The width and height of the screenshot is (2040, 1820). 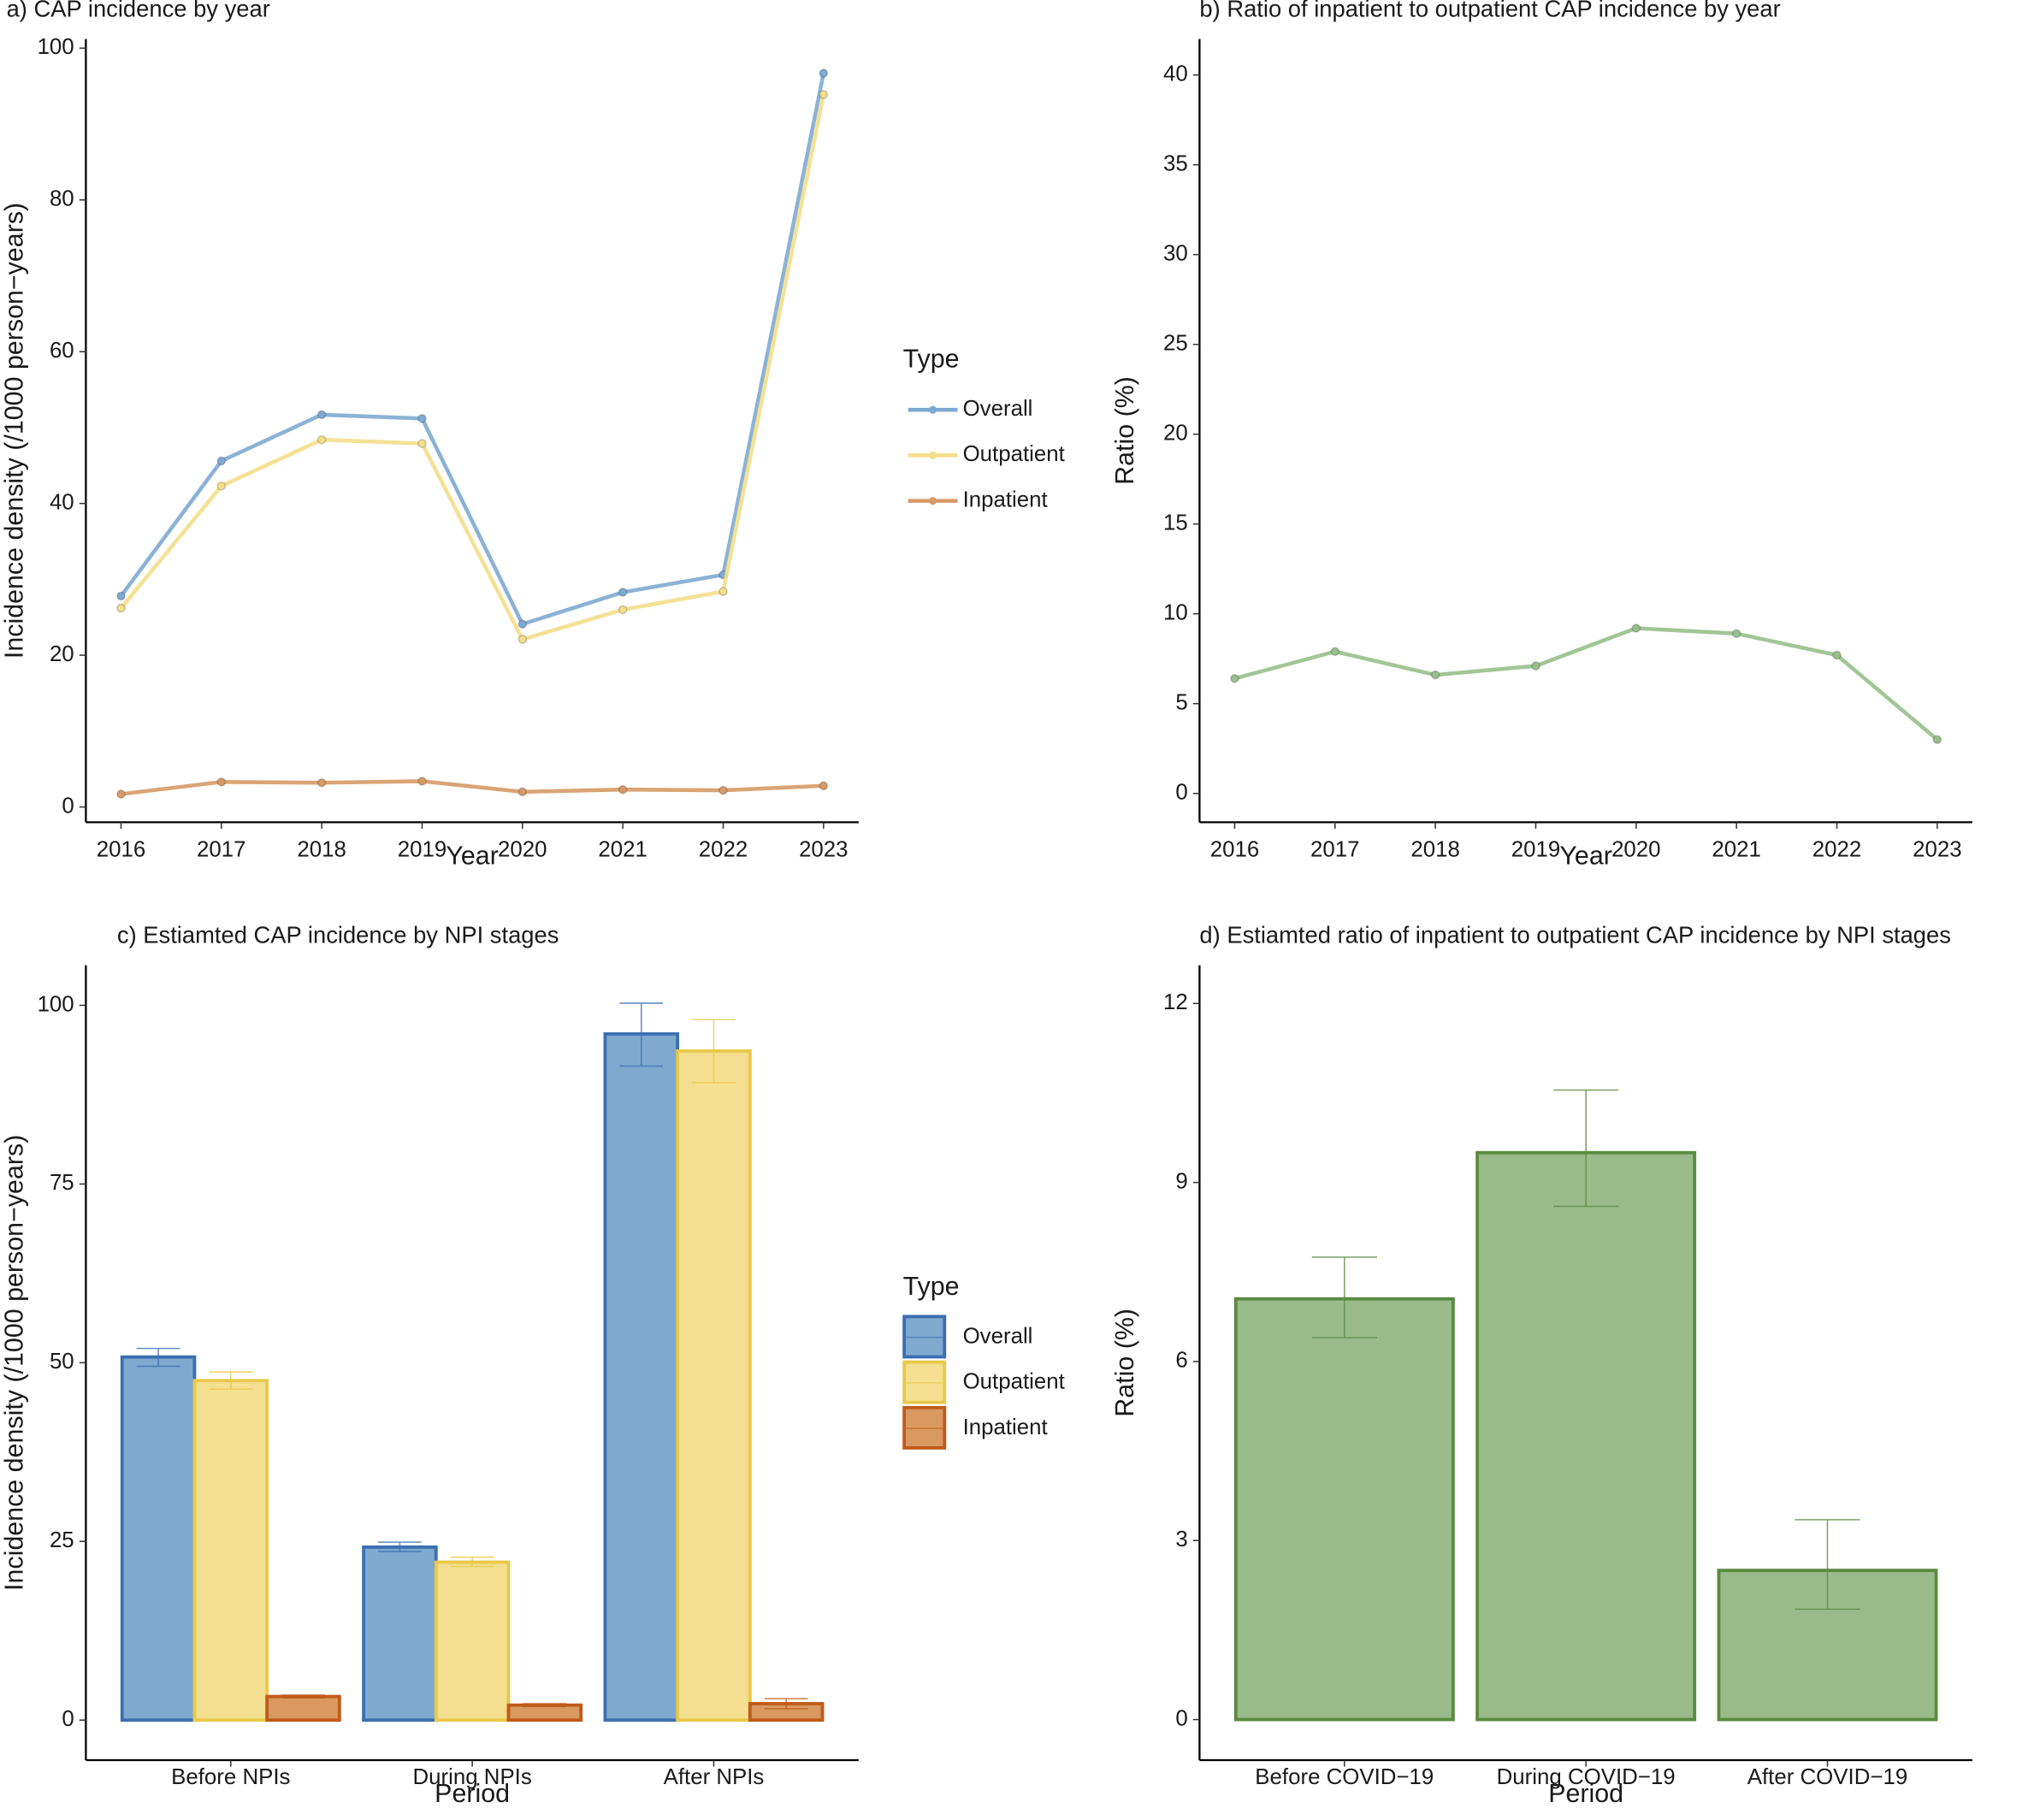 What do you see at coordinates (1175, 613) in the screenshot?
I see `y-tick-label: 10` at bounding box center [1175, 613].